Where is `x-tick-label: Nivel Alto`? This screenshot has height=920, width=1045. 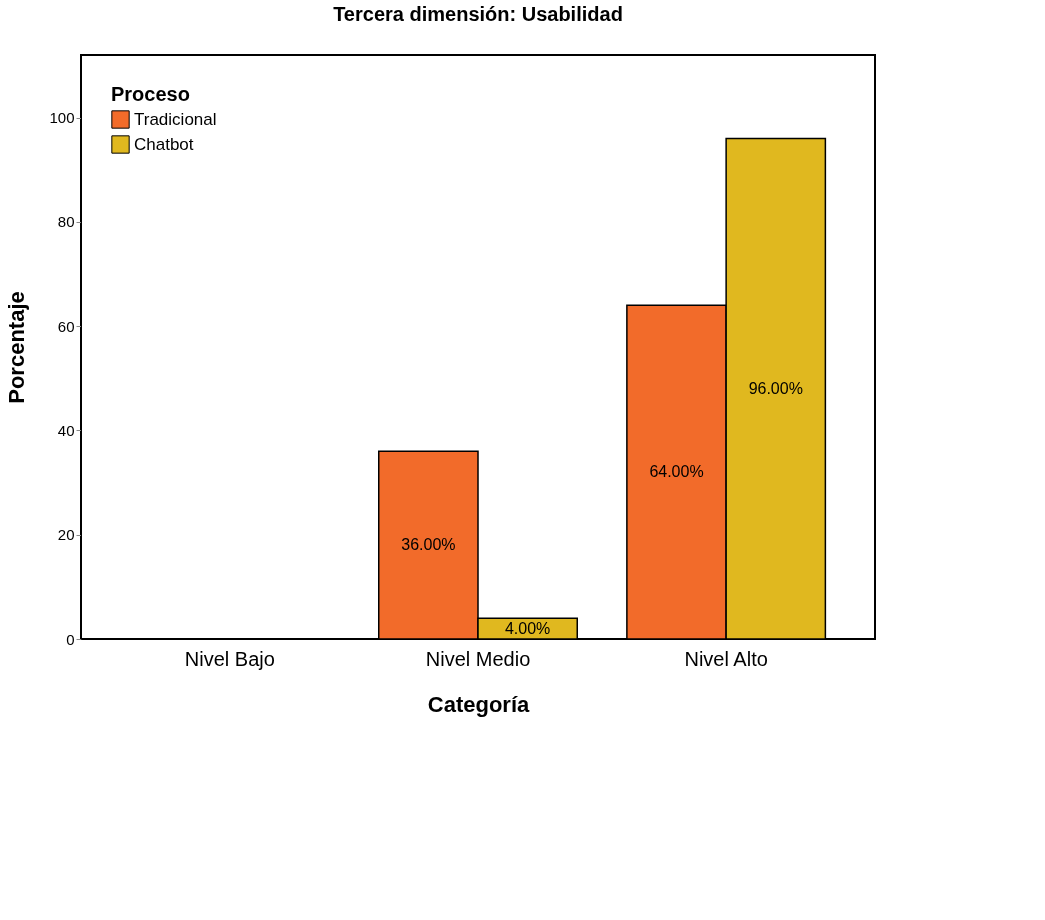 x-tick-label: Nivel Alto is located at coordinates (726, 658).